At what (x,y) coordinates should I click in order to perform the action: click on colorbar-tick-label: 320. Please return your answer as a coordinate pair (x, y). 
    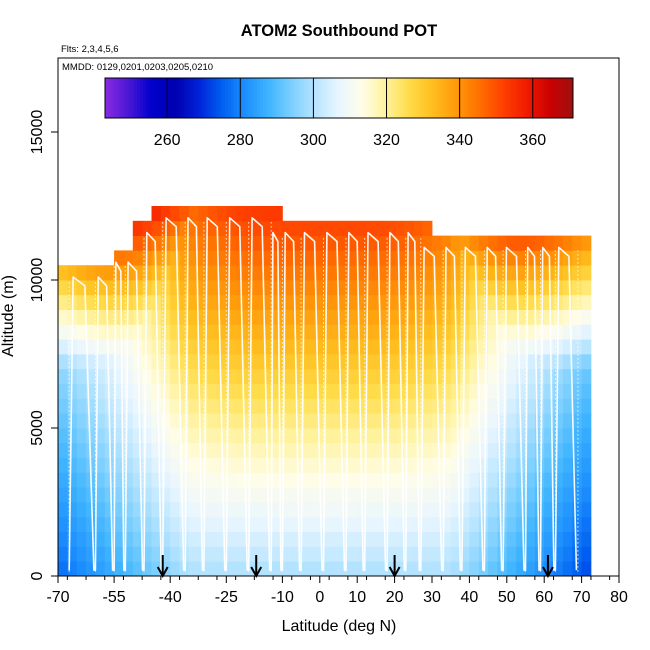
    Looking at the image, I should click on (386, 140).